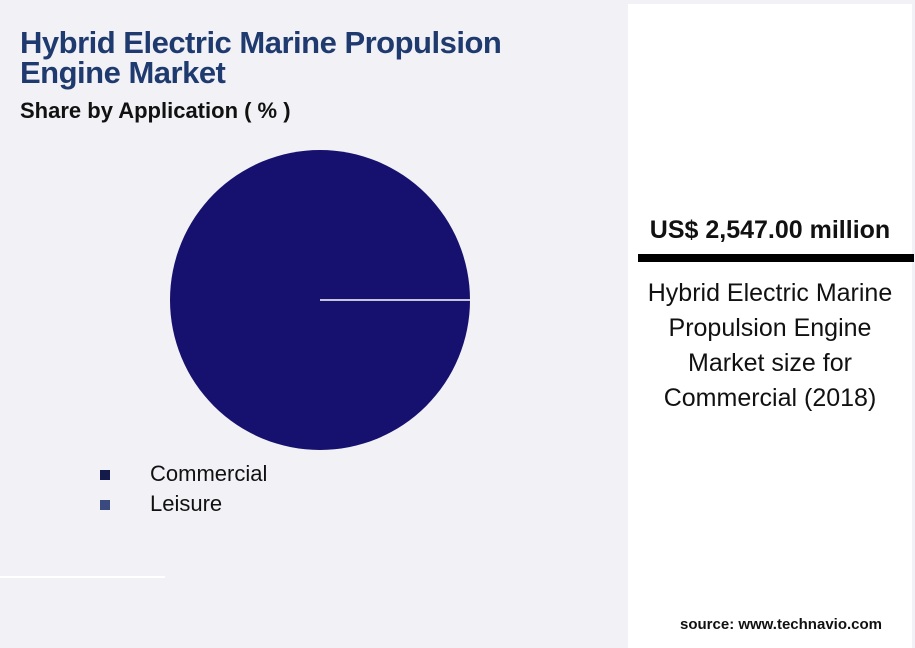  Describe the element at coordinates (208, 473) in the screenshot. I see `legend-label: Commercial` at that location.